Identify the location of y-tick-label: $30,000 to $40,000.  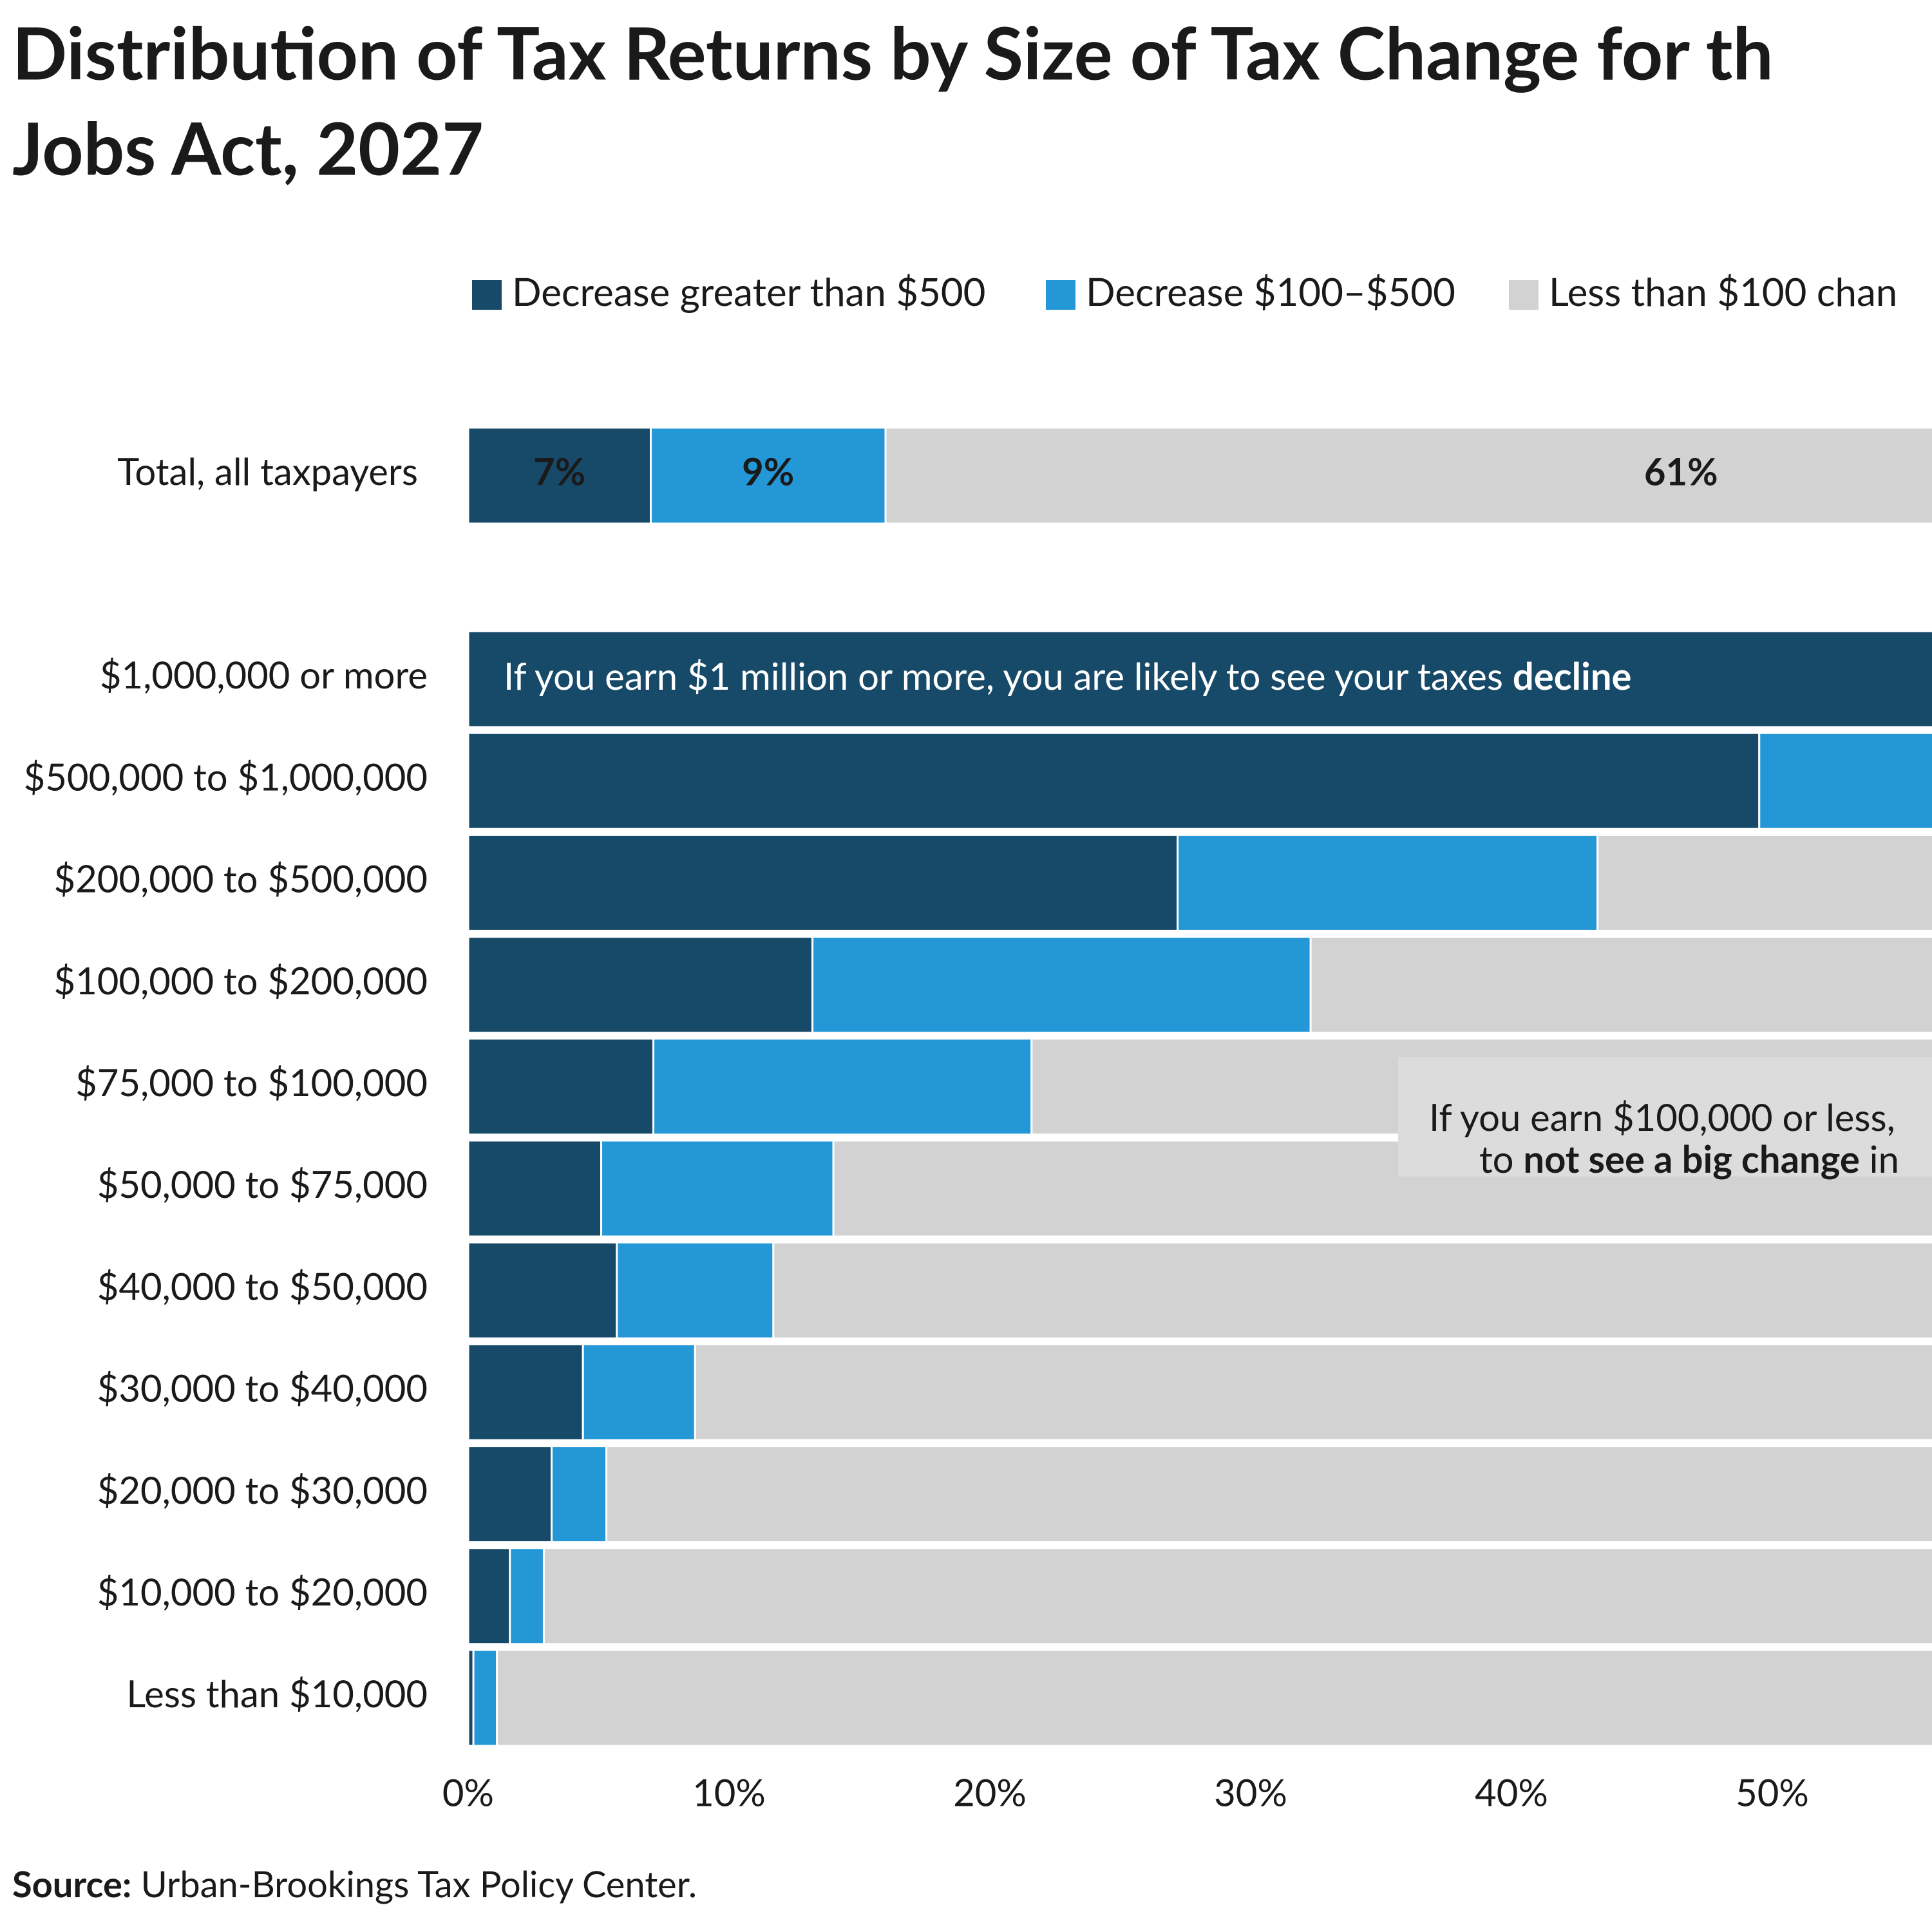
(262, 1388).